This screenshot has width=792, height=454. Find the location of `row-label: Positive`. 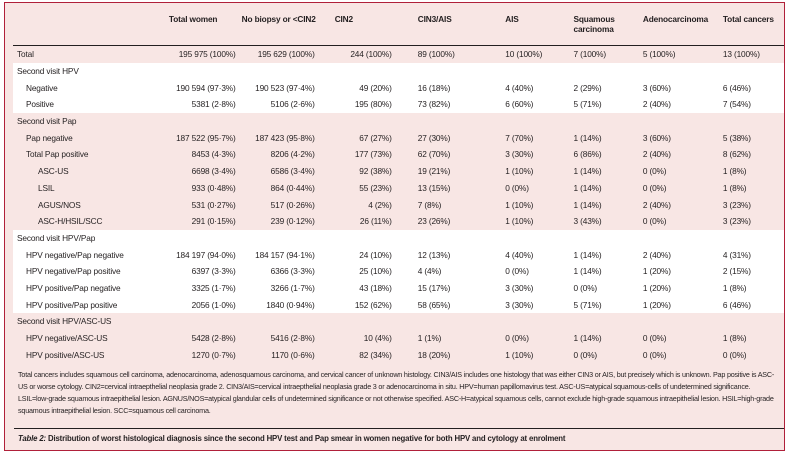

row-label: Positive is located at coordinates (87, 104).